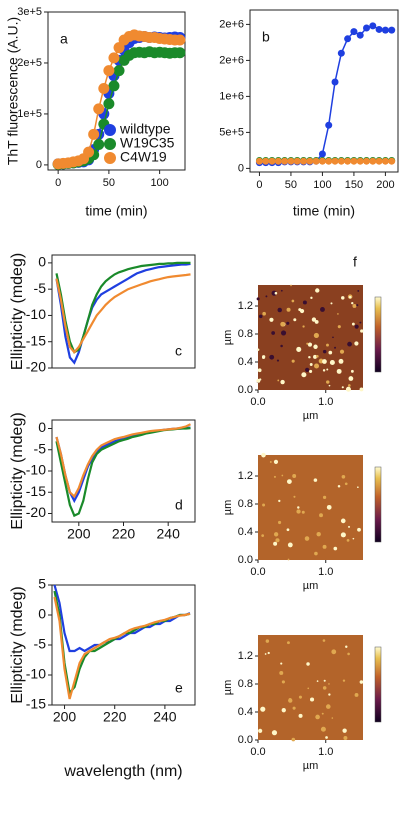 This screenshot has width=405, height=814. I want to click on panel-label: c, so click(178, 351).